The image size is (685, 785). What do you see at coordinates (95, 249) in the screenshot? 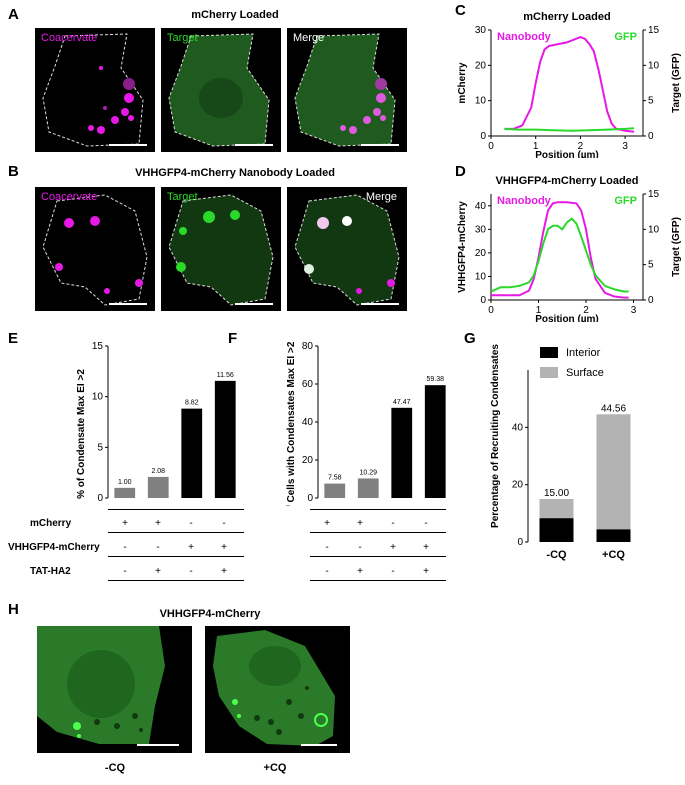
I see `panel-b-coacervate-image: Coacervate` at bounding box center [95, 249].